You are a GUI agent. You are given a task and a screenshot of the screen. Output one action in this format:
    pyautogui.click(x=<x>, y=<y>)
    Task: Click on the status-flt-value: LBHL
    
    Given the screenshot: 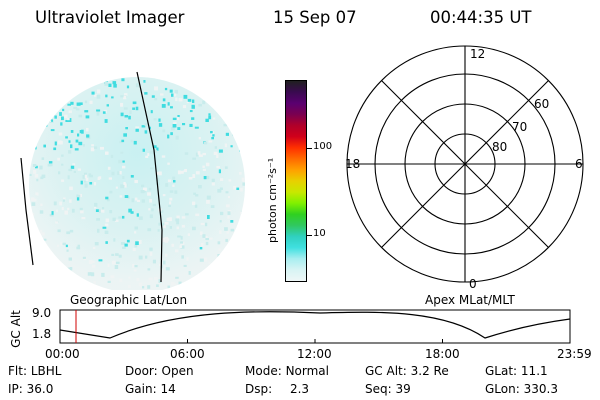 What is the action you would take?
    pyautogui.click(x=46, y=371)
    